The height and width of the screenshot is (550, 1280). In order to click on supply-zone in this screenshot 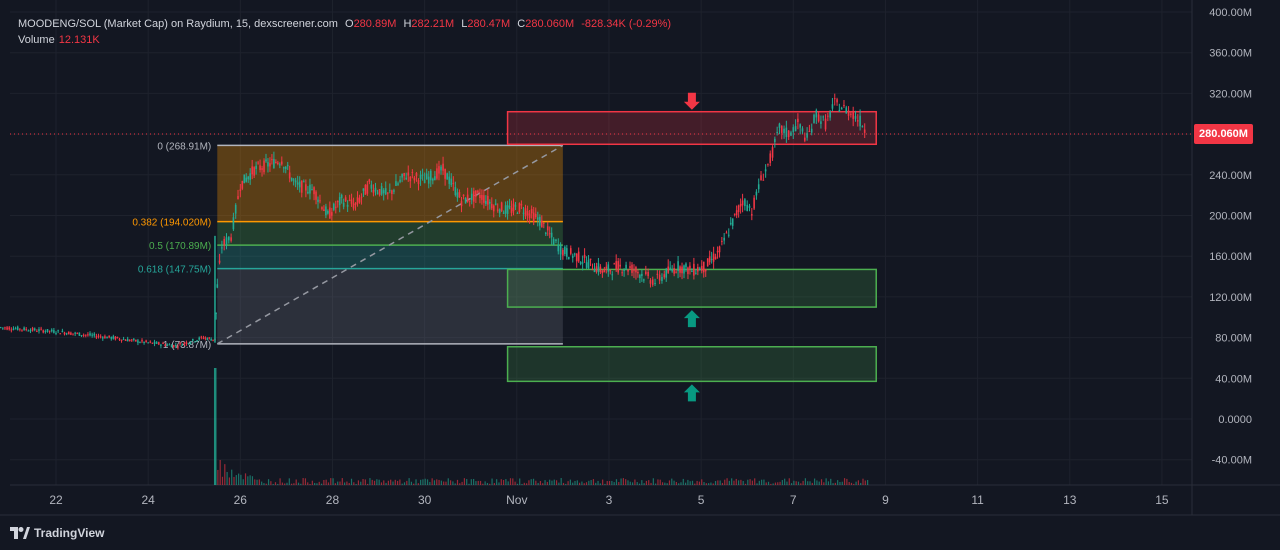, I will do `click(691, 128)`.